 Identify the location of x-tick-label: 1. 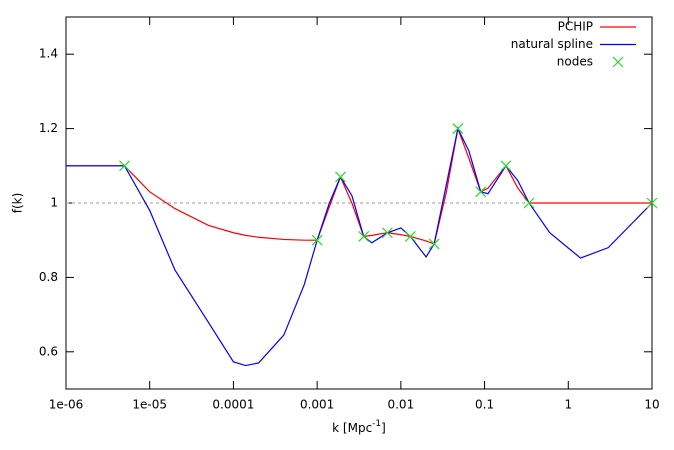
(568, 405).